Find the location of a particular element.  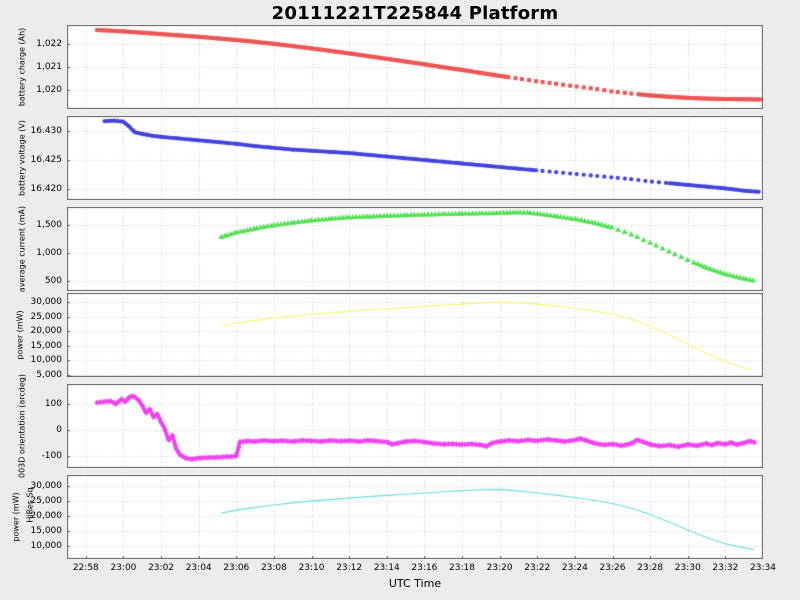

battery-voltage-plot is located at coordinates (415, 158).